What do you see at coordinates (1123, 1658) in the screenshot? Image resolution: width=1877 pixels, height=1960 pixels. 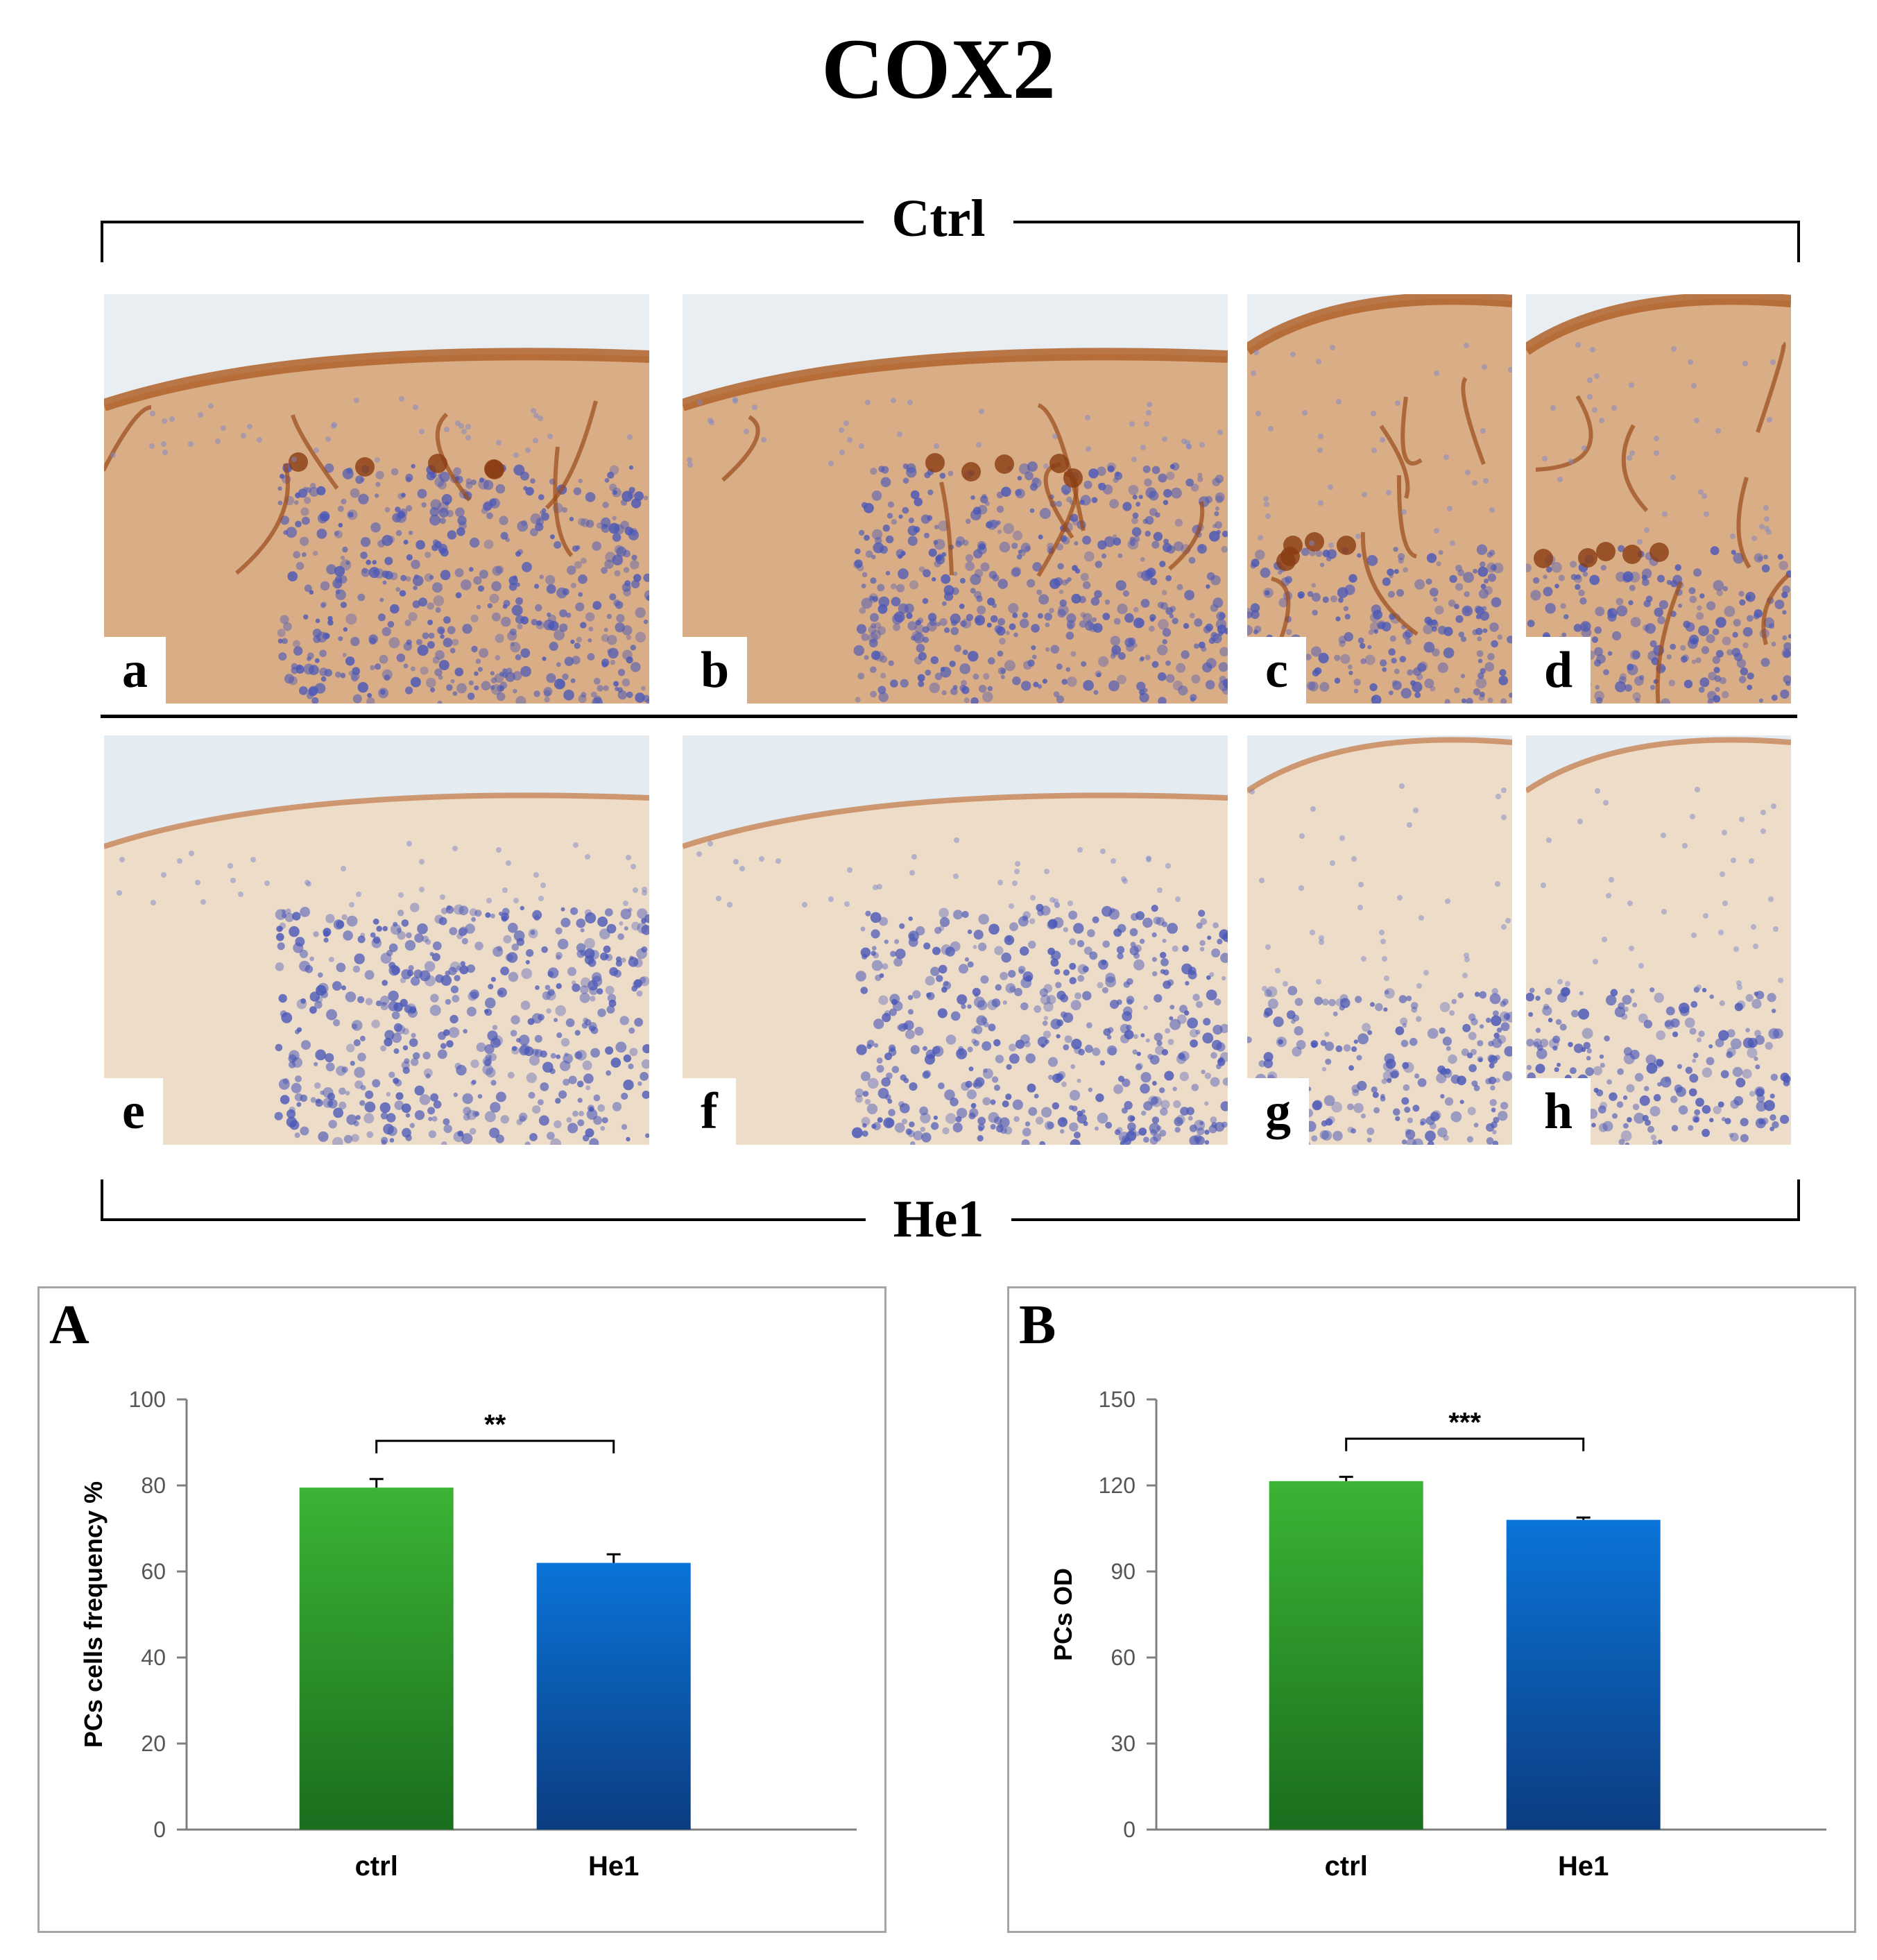 I see `chart-b-y-tick-label: 60` at bounding box center [1123, 1658].